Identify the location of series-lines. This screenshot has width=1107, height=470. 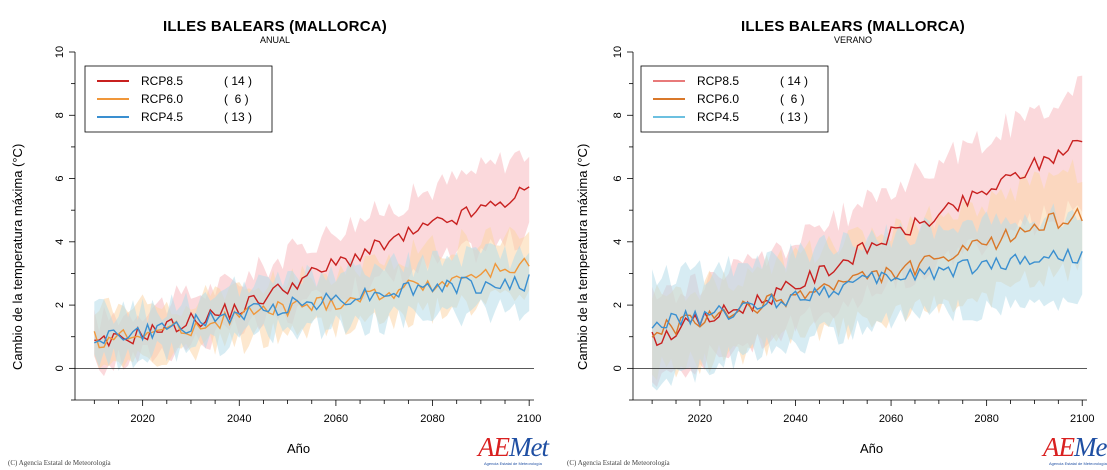
(311, 267).